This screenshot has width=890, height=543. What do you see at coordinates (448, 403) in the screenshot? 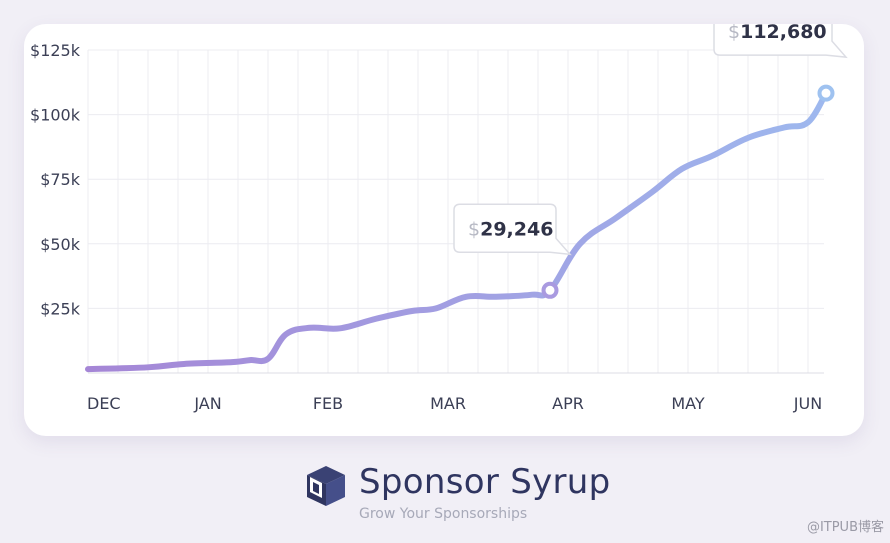
I see `x-tick-label: MAR` at bounding box center [448, 403].